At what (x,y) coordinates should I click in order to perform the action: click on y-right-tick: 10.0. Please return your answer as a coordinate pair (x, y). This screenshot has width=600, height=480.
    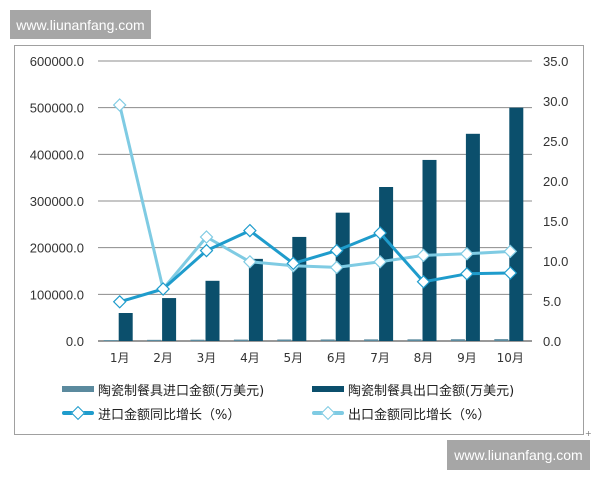
    Looking at the image, I should click on (555, 261).